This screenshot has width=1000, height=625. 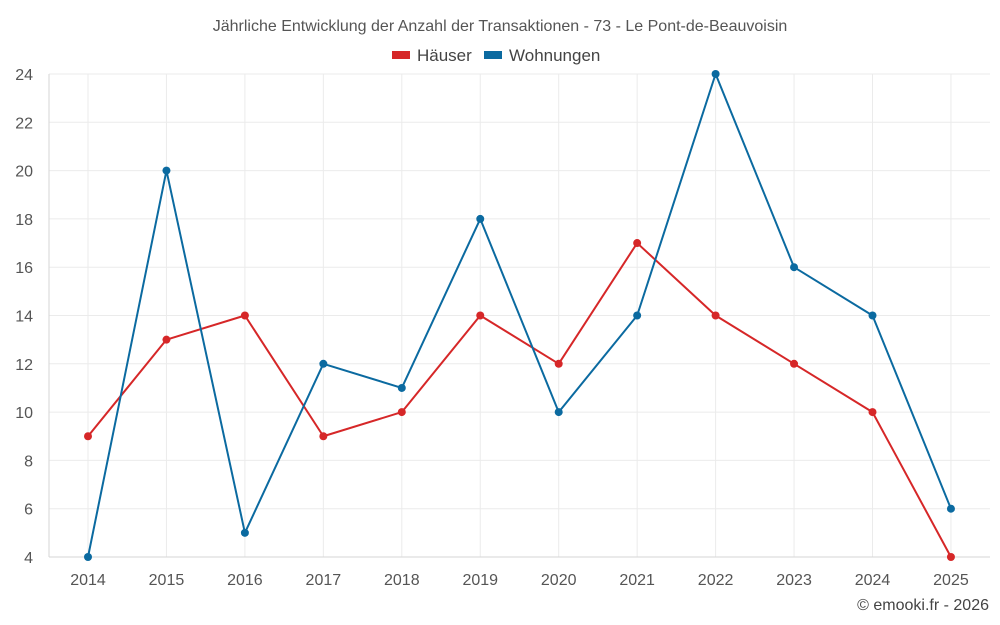 I want to click on y-tick-label: 10, so click(x=24, y=413).